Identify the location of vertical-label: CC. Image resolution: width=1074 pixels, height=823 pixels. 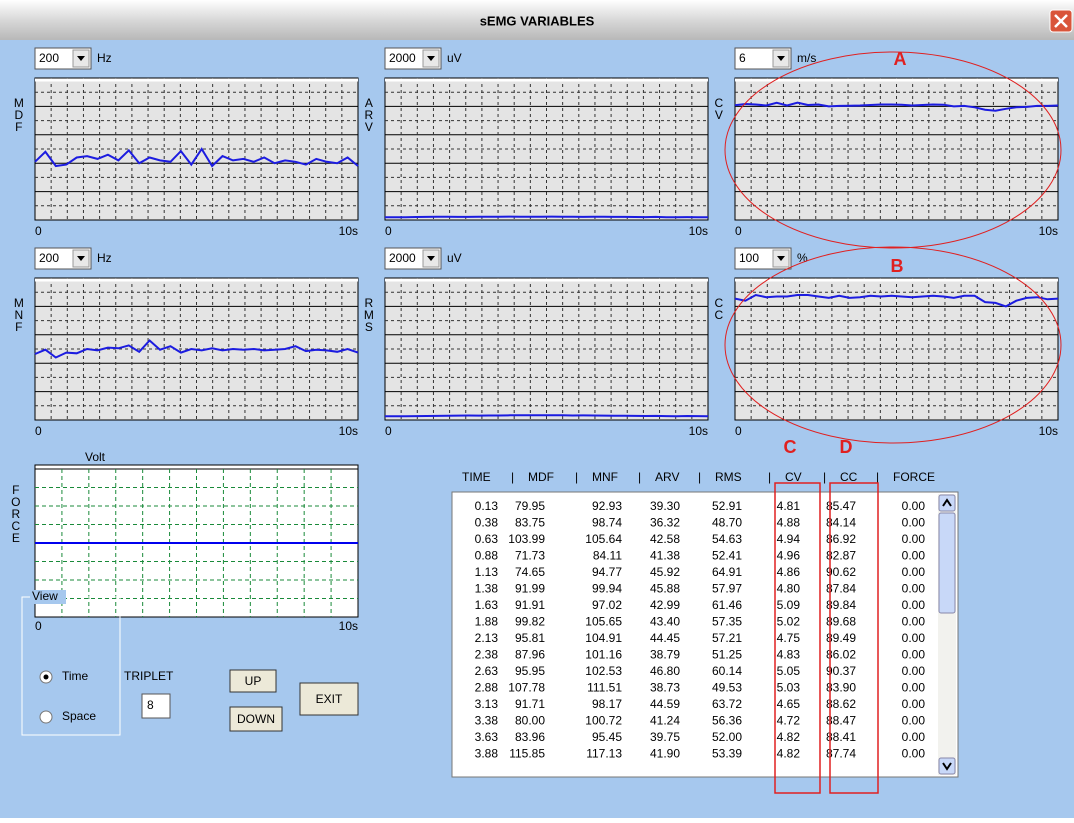
(719, 308).